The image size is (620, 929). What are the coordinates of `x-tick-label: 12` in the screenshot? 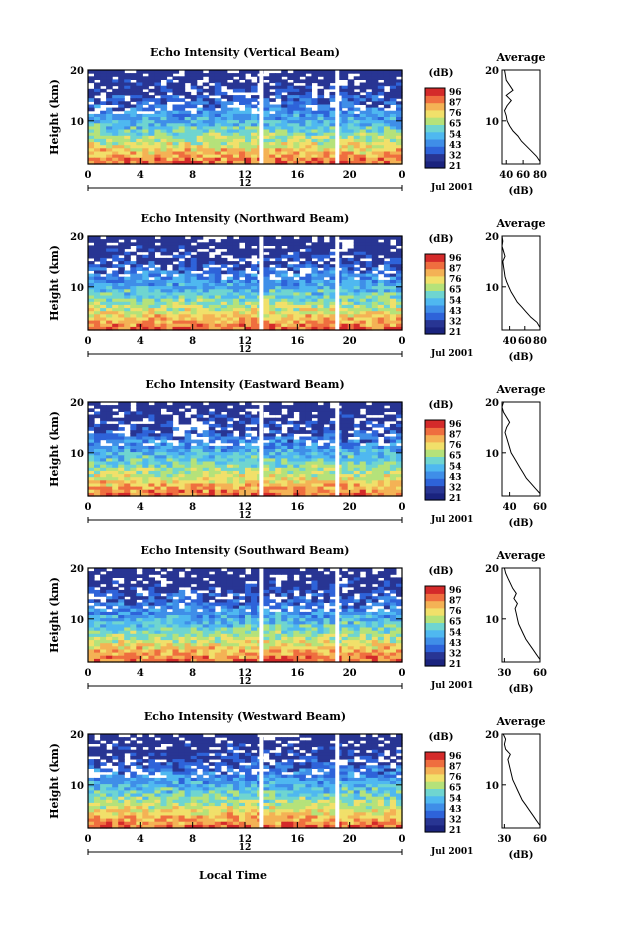 It's located at (245, 507).